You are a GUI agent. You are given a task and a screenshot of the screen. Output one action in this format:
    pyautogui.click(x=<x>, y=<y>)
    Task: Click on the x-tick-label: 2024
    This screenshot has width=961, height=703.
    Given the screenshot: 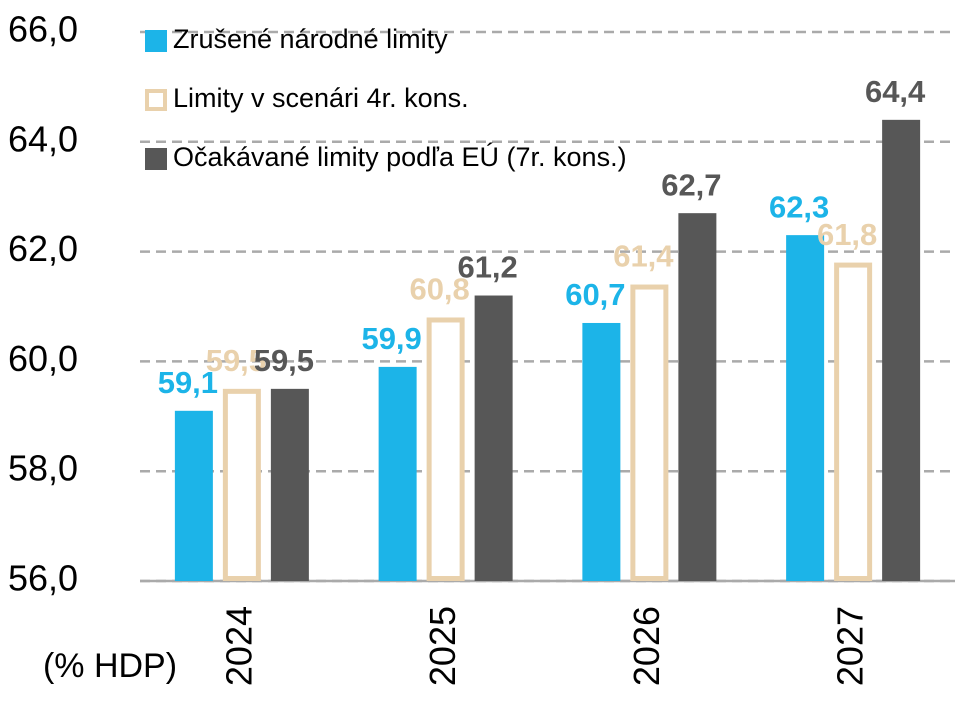 What is the action you would take?
    pyautogui.click(x=238, y=646)
    